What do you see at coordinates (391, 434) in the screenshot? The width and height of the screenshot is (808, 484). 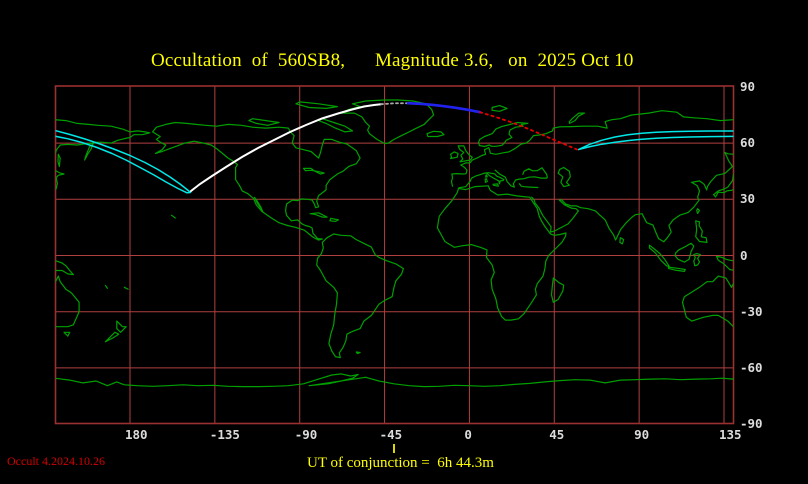 I see `x-tick-label: -45` at bounding box center [391, 434].